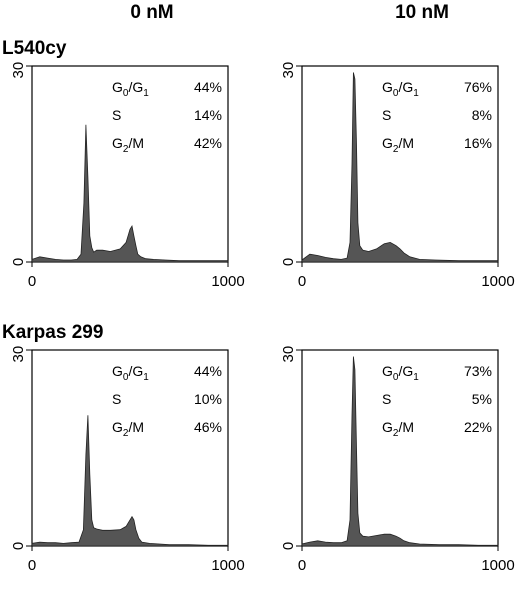 The height and width of the screenshot is (601, 520). Describe the element at coordinates (478, 143) in the screenshot. I see `phase-percent: 16%` at that location.